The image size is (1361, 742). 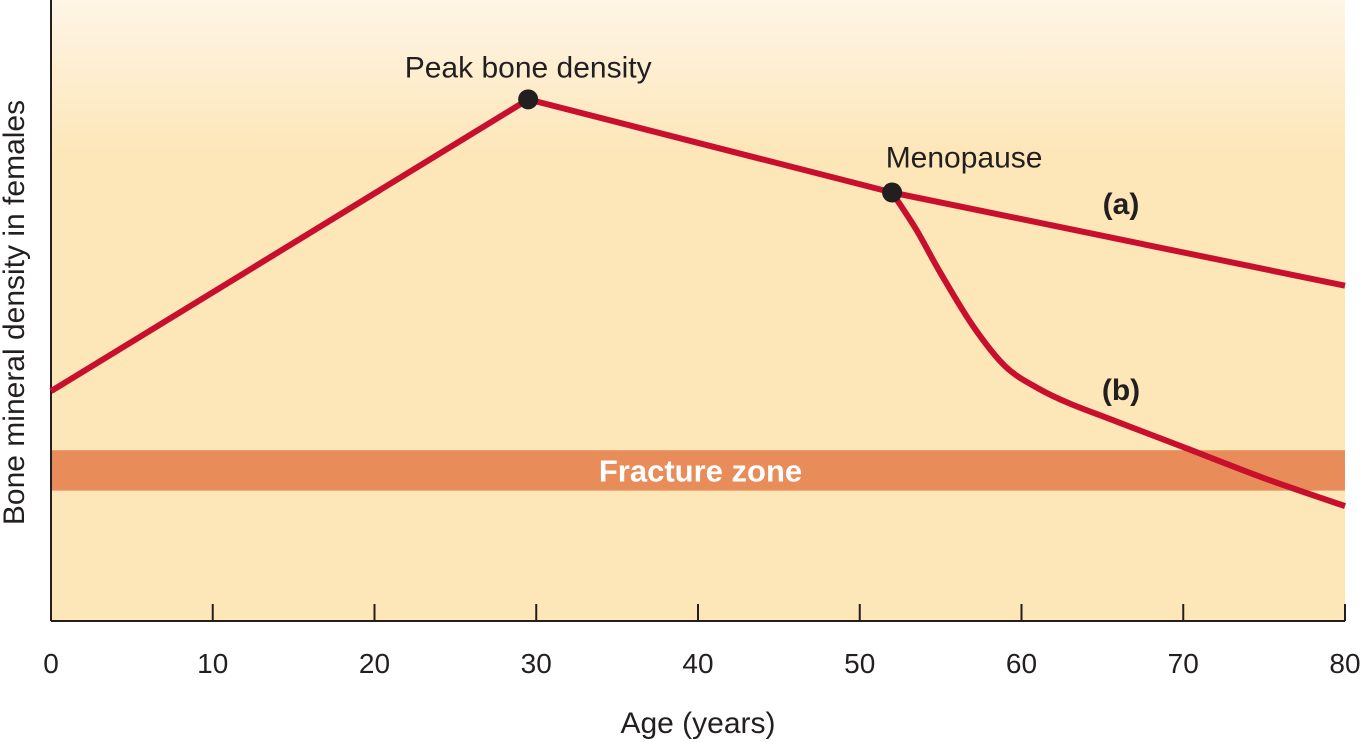 I want to click on peak-bone-density-label: Peak bone density, so click(x=528, y=67).